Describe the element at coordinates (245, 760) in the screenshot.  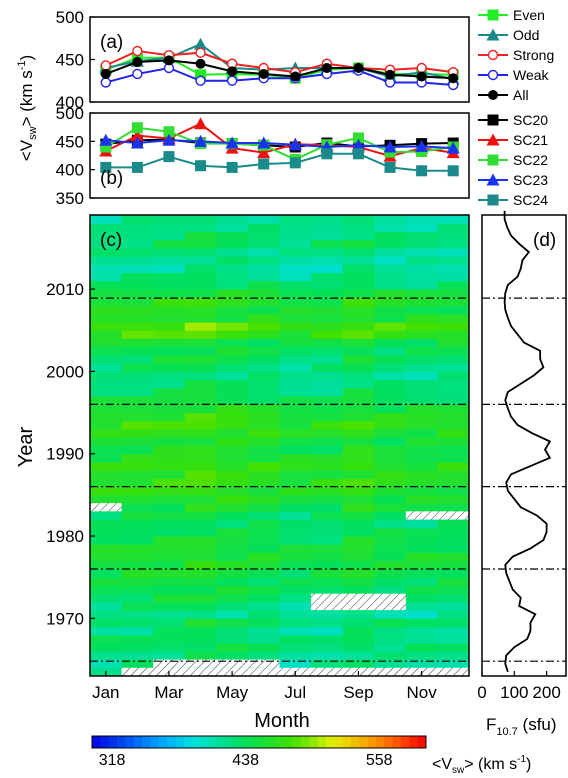
I see `colorbar-tick-label: 438` at that location.